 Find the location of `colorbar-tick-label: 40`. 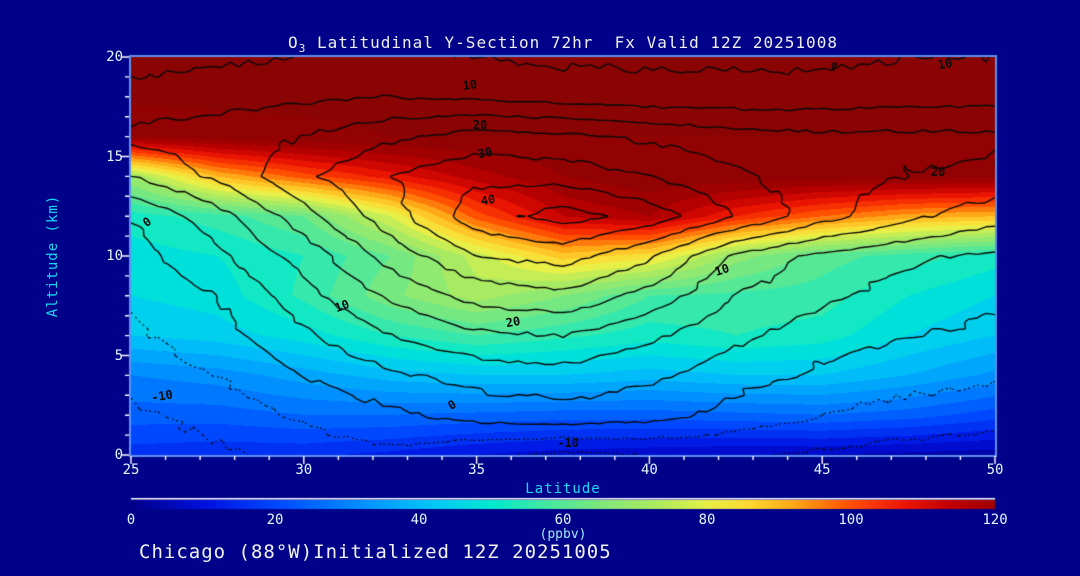

colorbar-tick-label: 40 is located at coordinates (419, 520).